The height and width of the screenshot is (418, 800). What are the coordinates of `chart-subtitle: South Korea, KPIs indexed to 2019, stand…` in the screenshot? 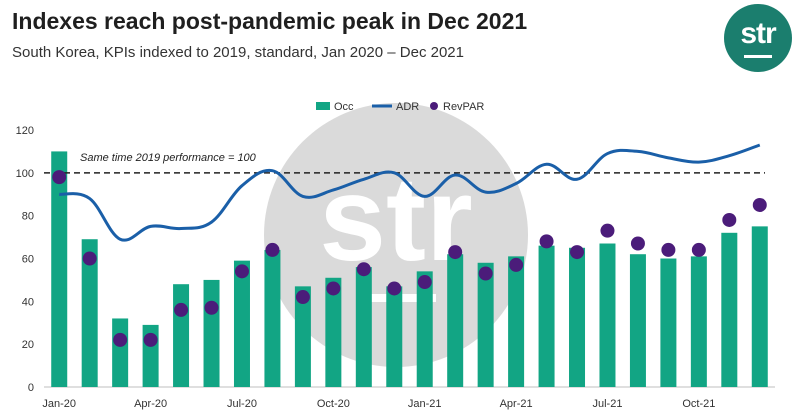 It's located at (238, 52).